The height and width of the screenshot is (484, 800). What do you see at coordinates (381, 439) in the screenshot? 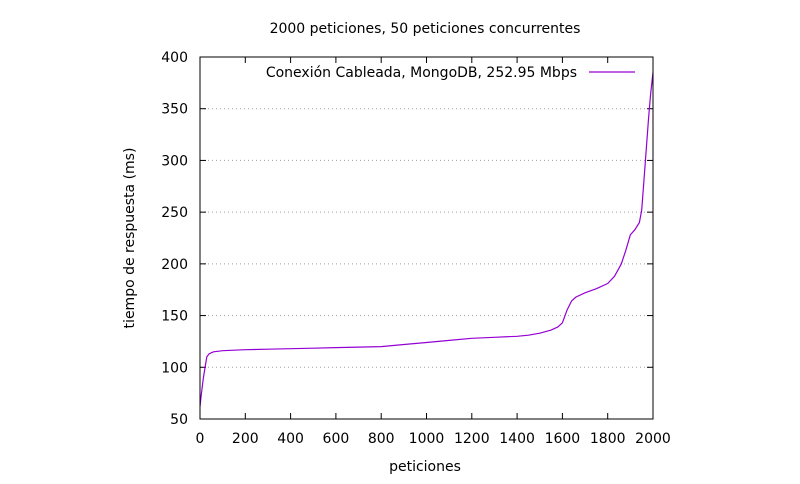
I see `x-tick-label: 800` at bounding box center [381, 439].